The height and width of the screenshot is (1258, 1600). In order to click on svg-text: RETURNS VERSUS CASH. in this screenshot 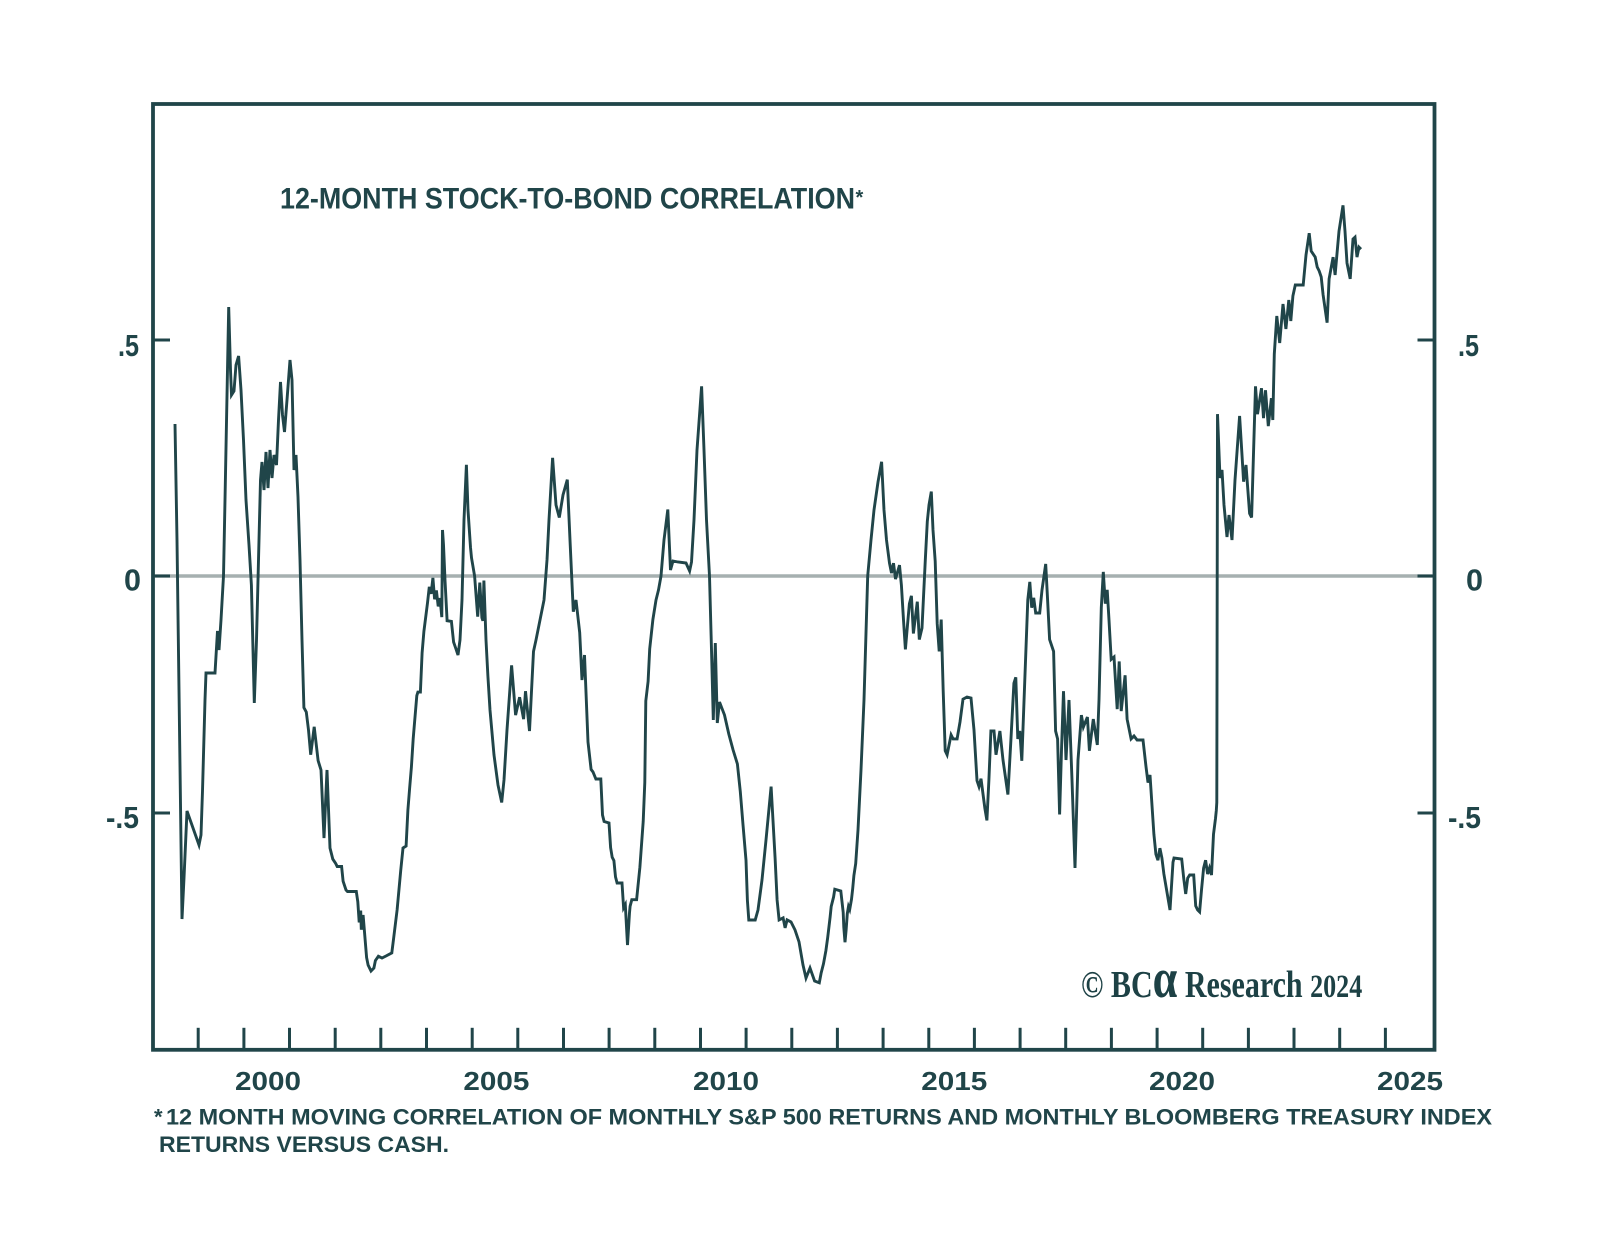, I will do `click(304, 1144)`.